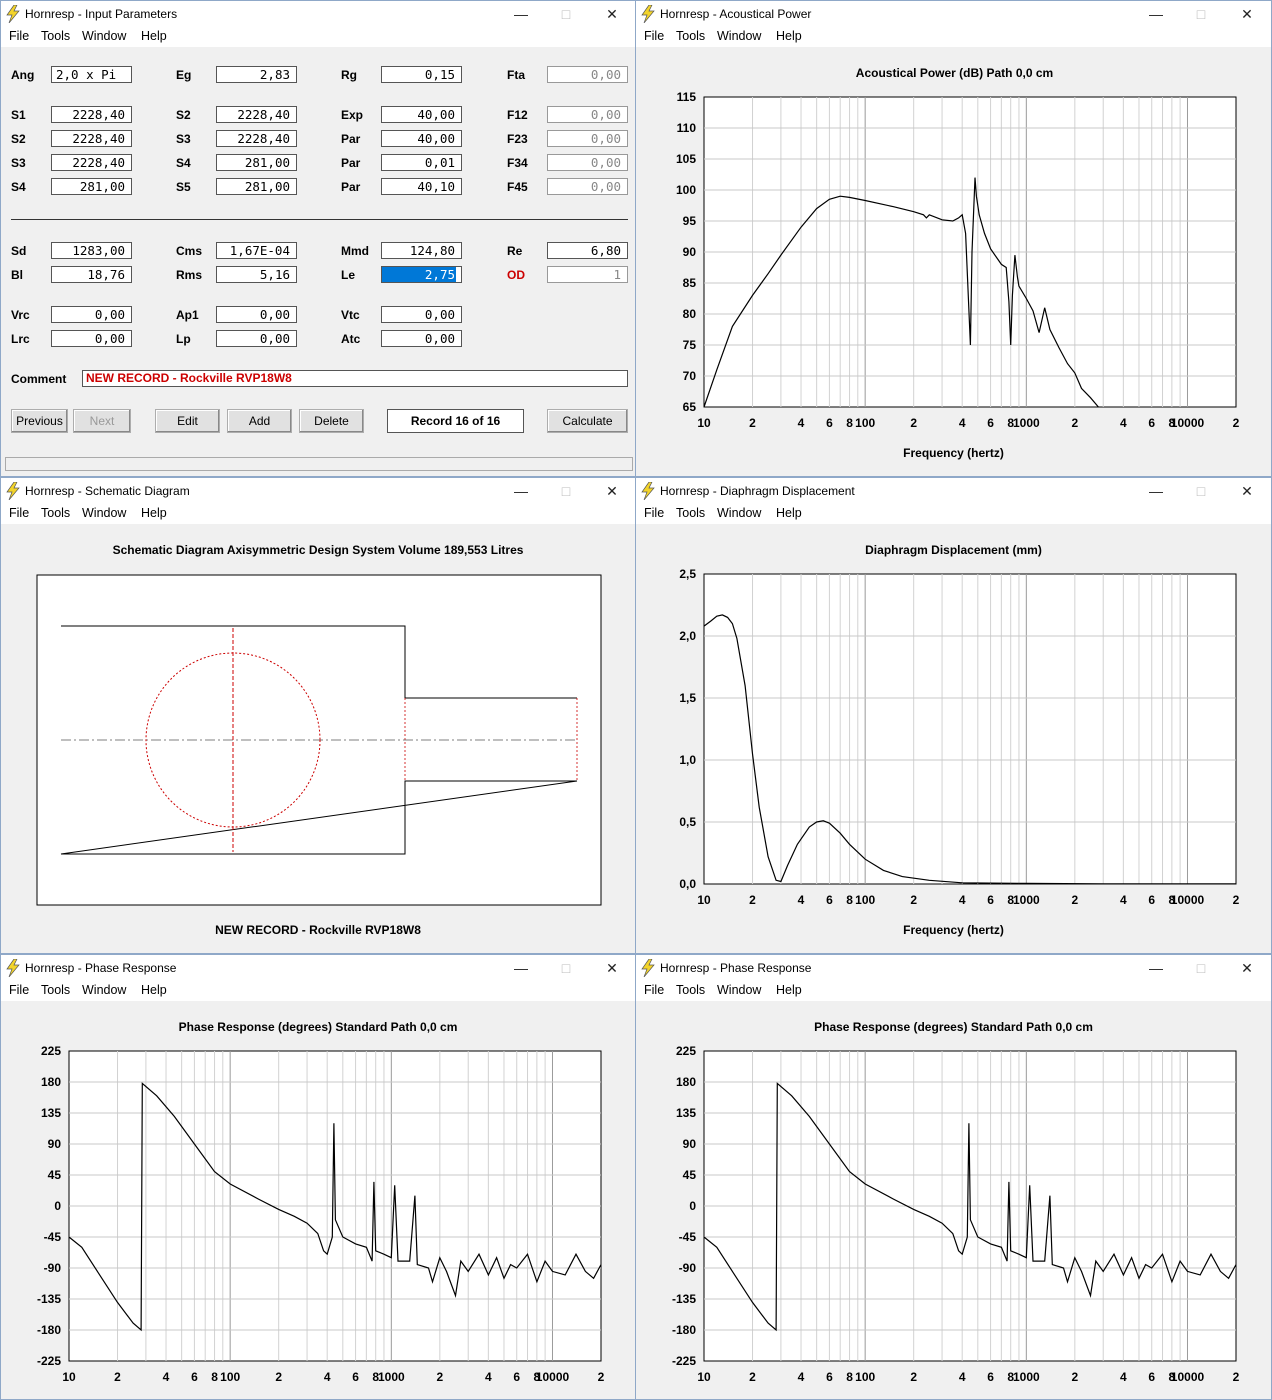 The height and width of the screenshot is (1400, 1272). Describe the element at coordinates (587, 421) in the screenshot. I see `calculate-button: Calculate` at that location.